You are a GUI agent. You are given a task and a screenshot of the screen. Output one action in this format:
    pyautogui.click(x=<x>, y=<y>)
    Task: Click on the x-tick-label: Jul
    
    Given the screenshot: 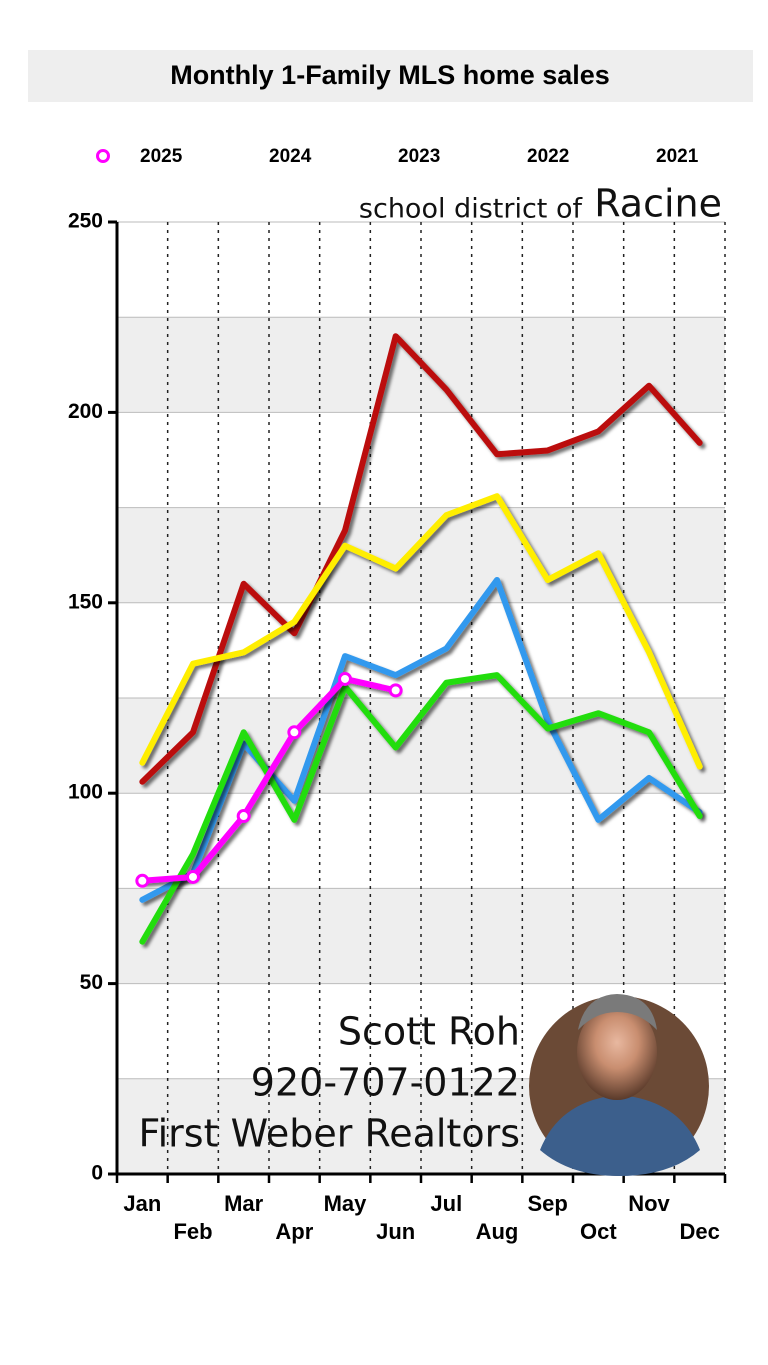 What is the action you would take?
    pyautogui.click(x=446, y=1203)
    